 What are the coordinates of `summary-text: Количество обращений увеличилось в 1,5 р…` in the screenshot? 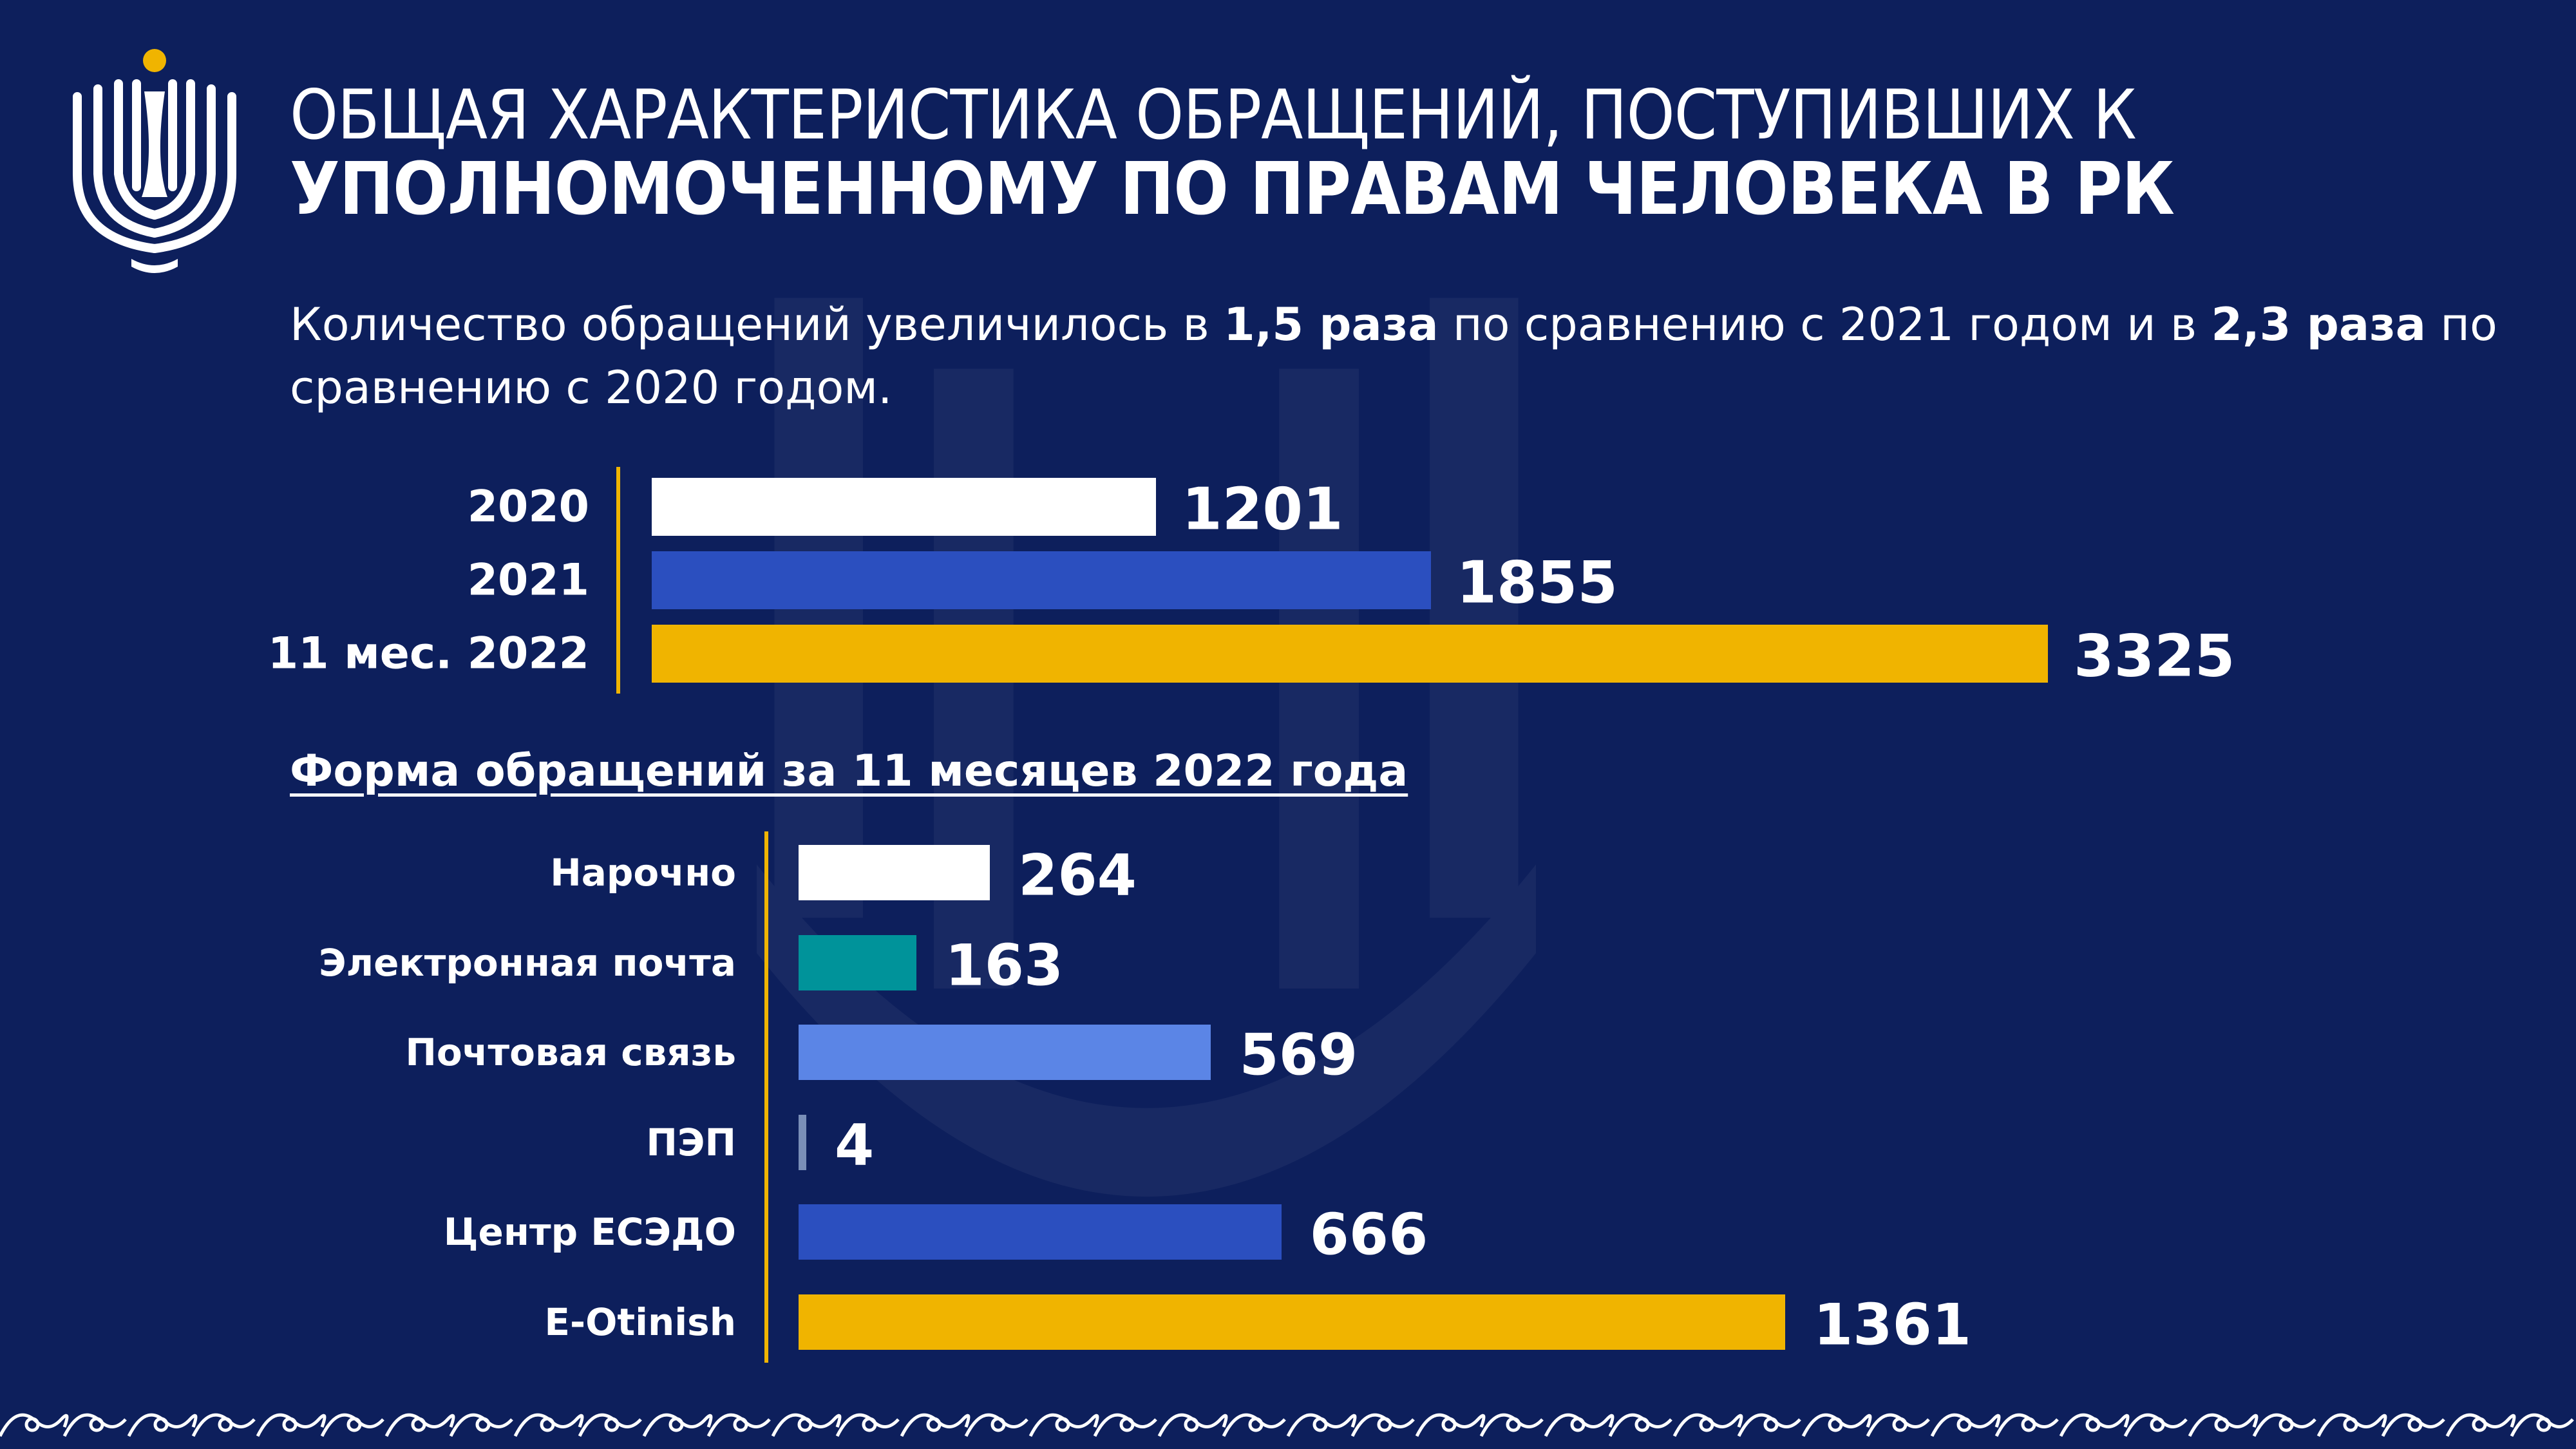 It's located at (1395, 356).